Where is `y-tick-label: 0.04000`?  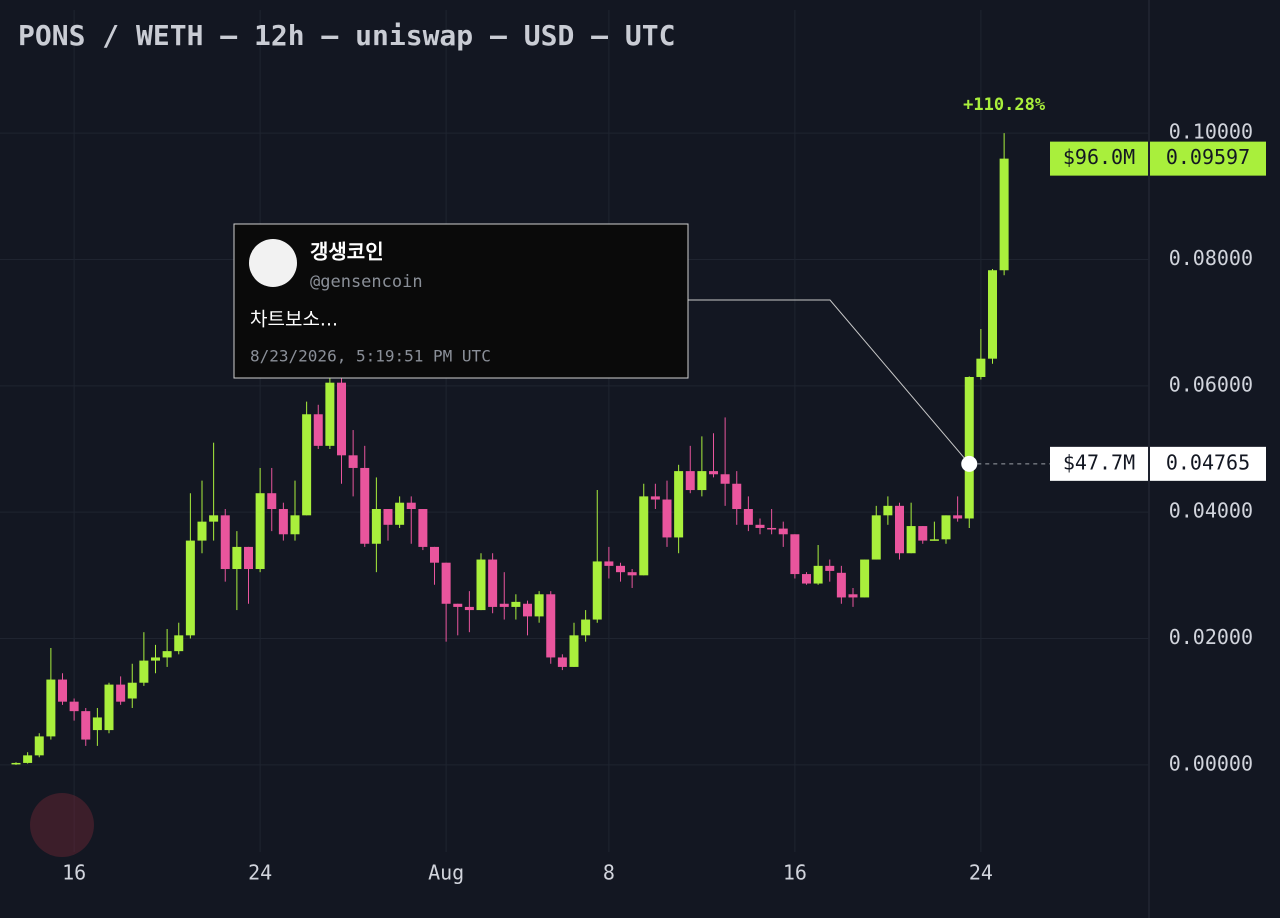
y-tick-label: 0.04000 is located at coordinates (1211, 511).